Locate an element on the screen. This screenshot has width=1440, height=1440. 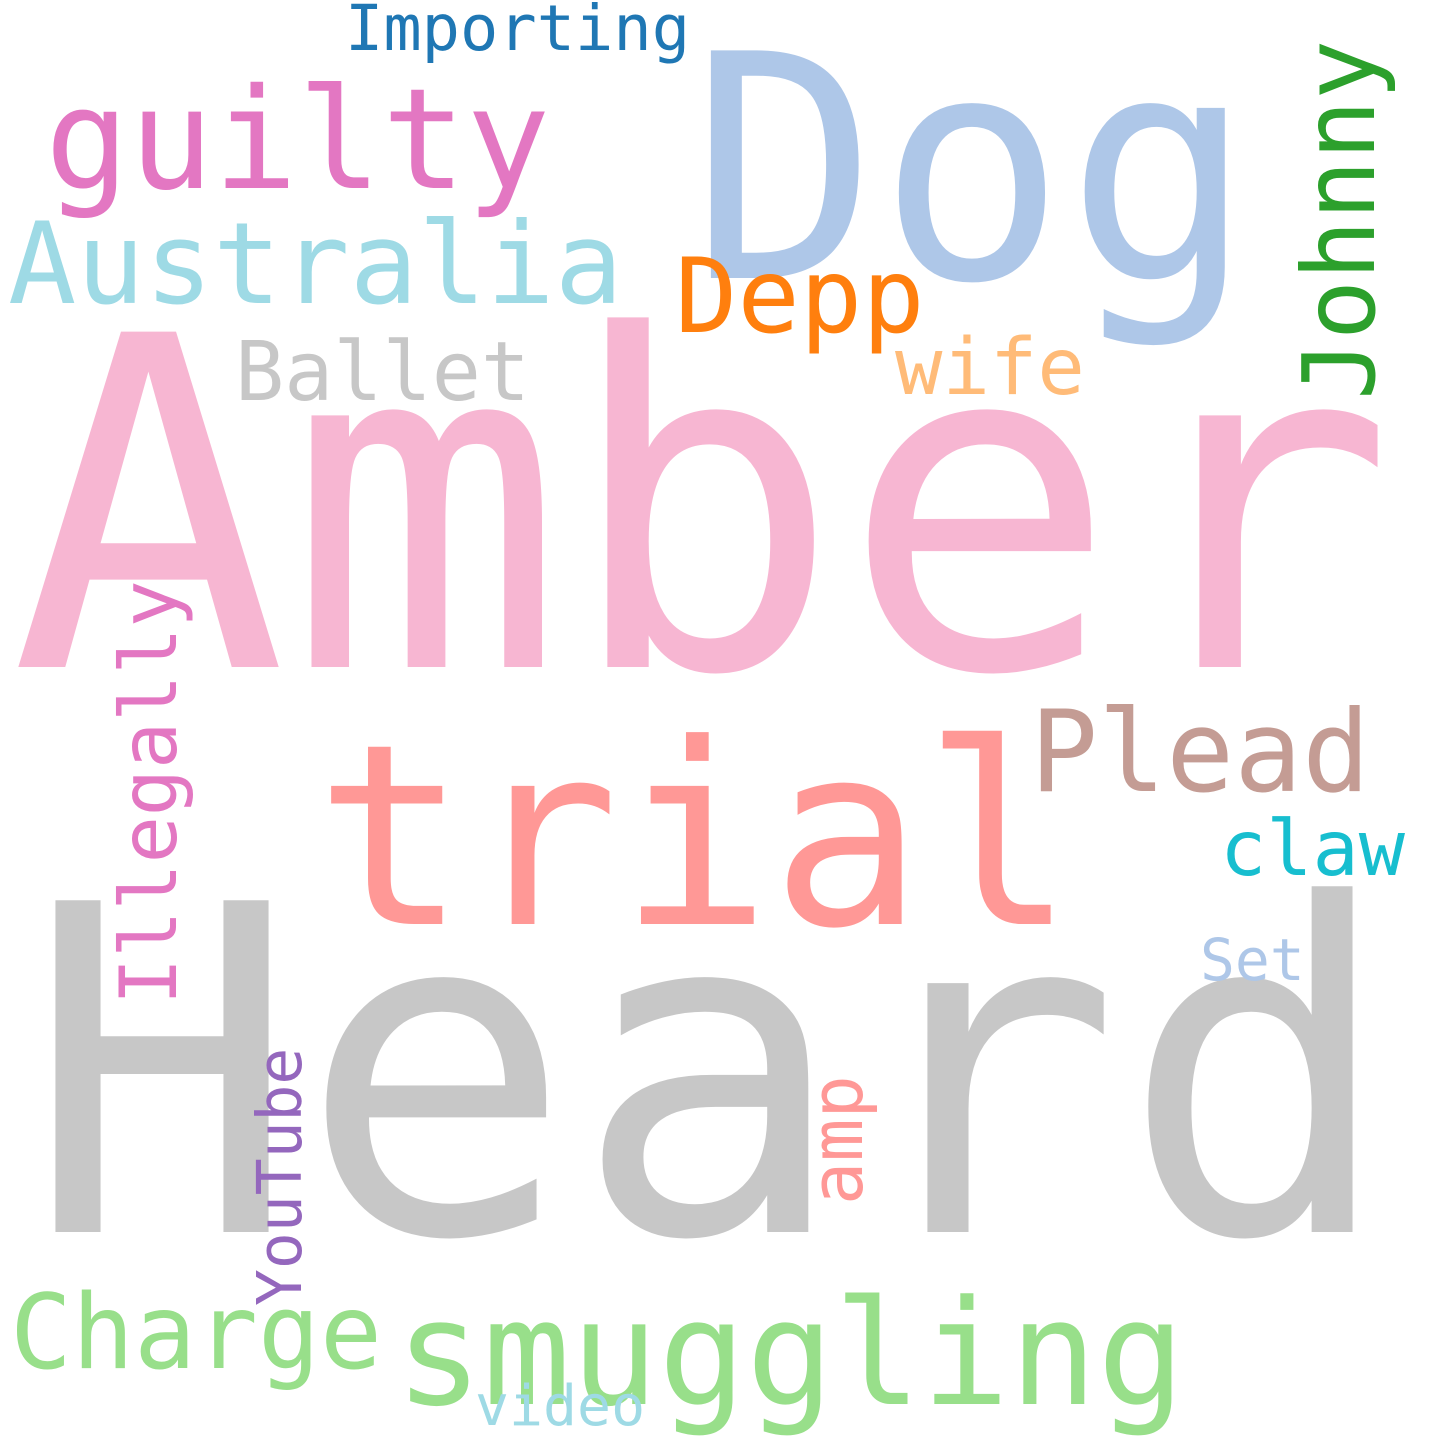
word-australia: Australia is located at coordinates (315, 264).